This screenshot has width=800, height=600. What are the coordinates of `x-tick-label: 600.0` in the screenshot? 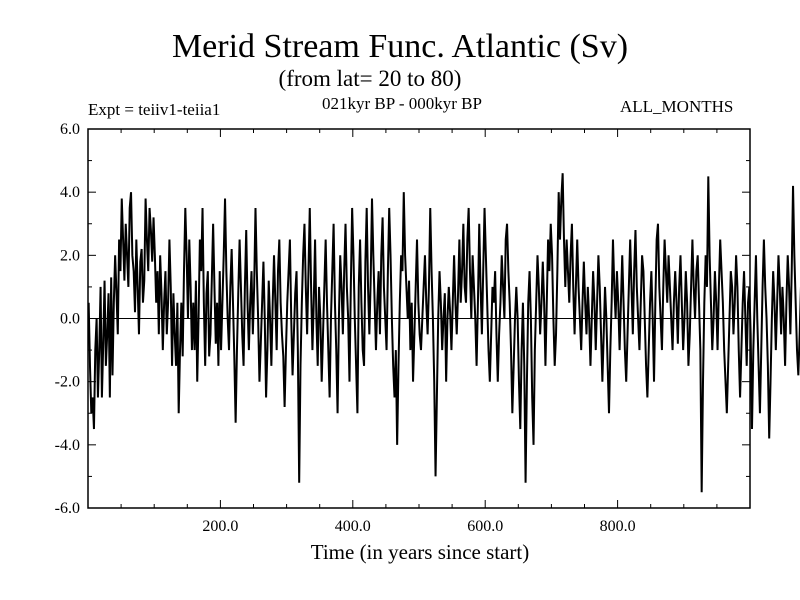 It's located at (485, 526).